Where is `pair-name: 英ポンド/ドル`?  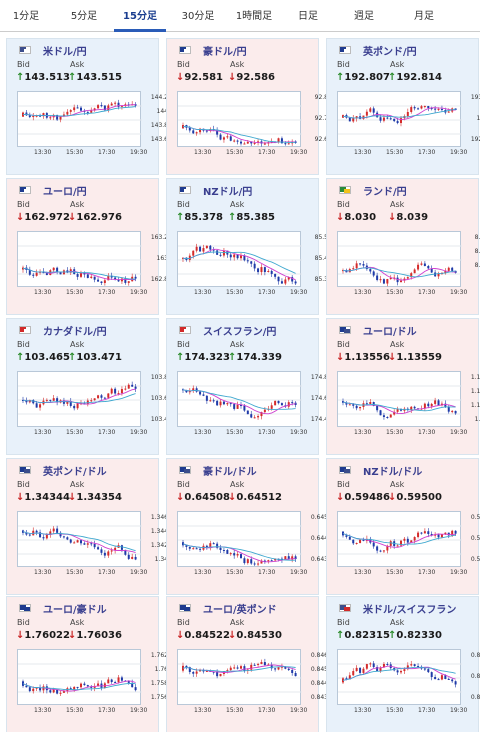
pair-name: 英ポンド/ドル is located at coordinates (75, 472).